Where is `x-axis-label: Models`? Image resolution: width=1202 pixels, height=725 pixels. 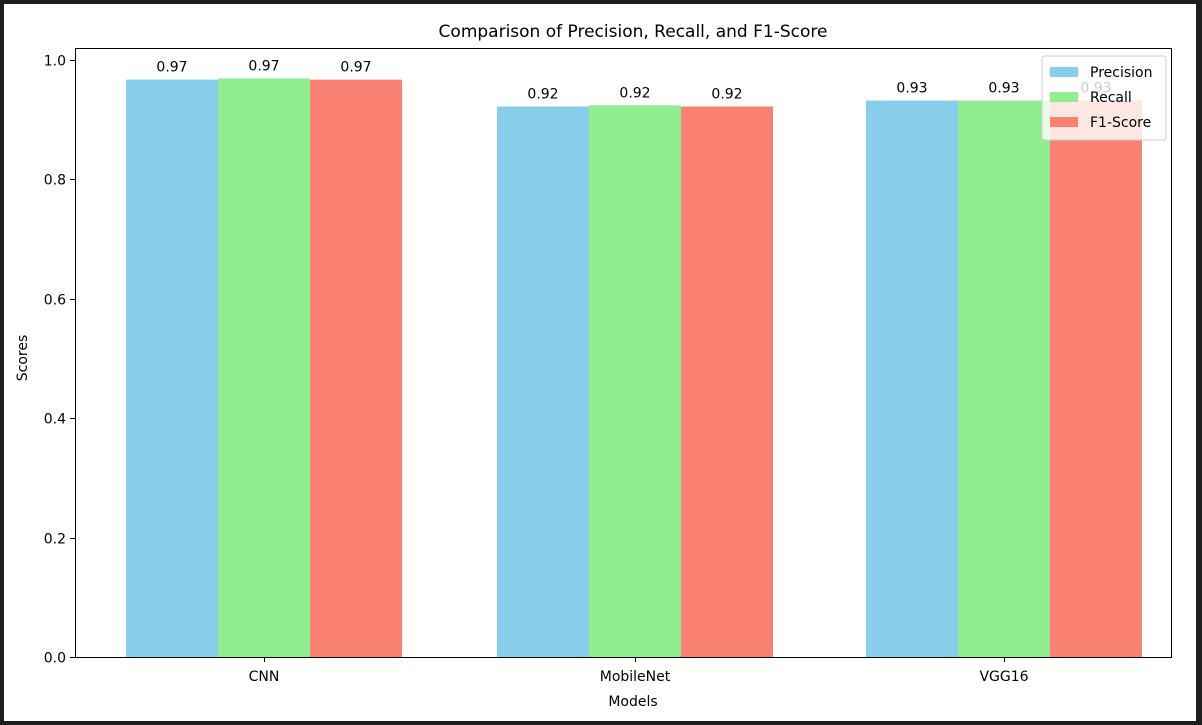
x-axis-label: Models is located at coordinates (632, 702).